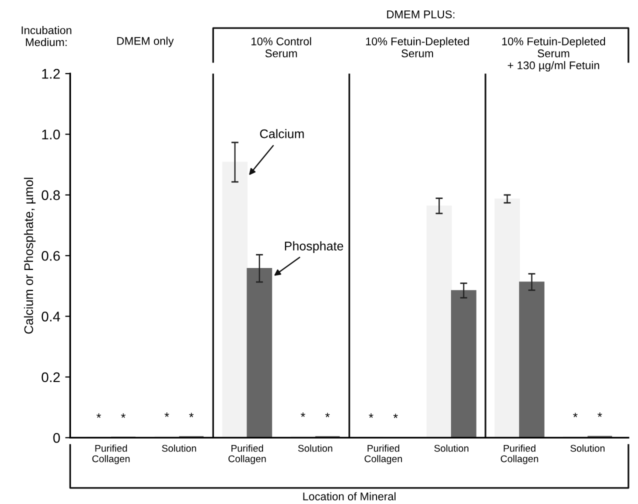  I want to click on y-tick-label: 0.6, so click(51, 255).